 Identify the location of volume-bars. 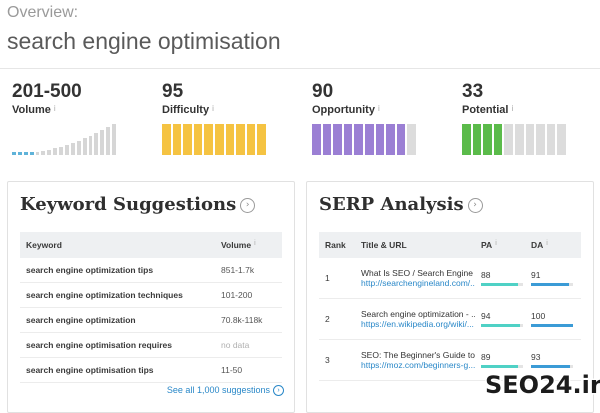
(64, 139).